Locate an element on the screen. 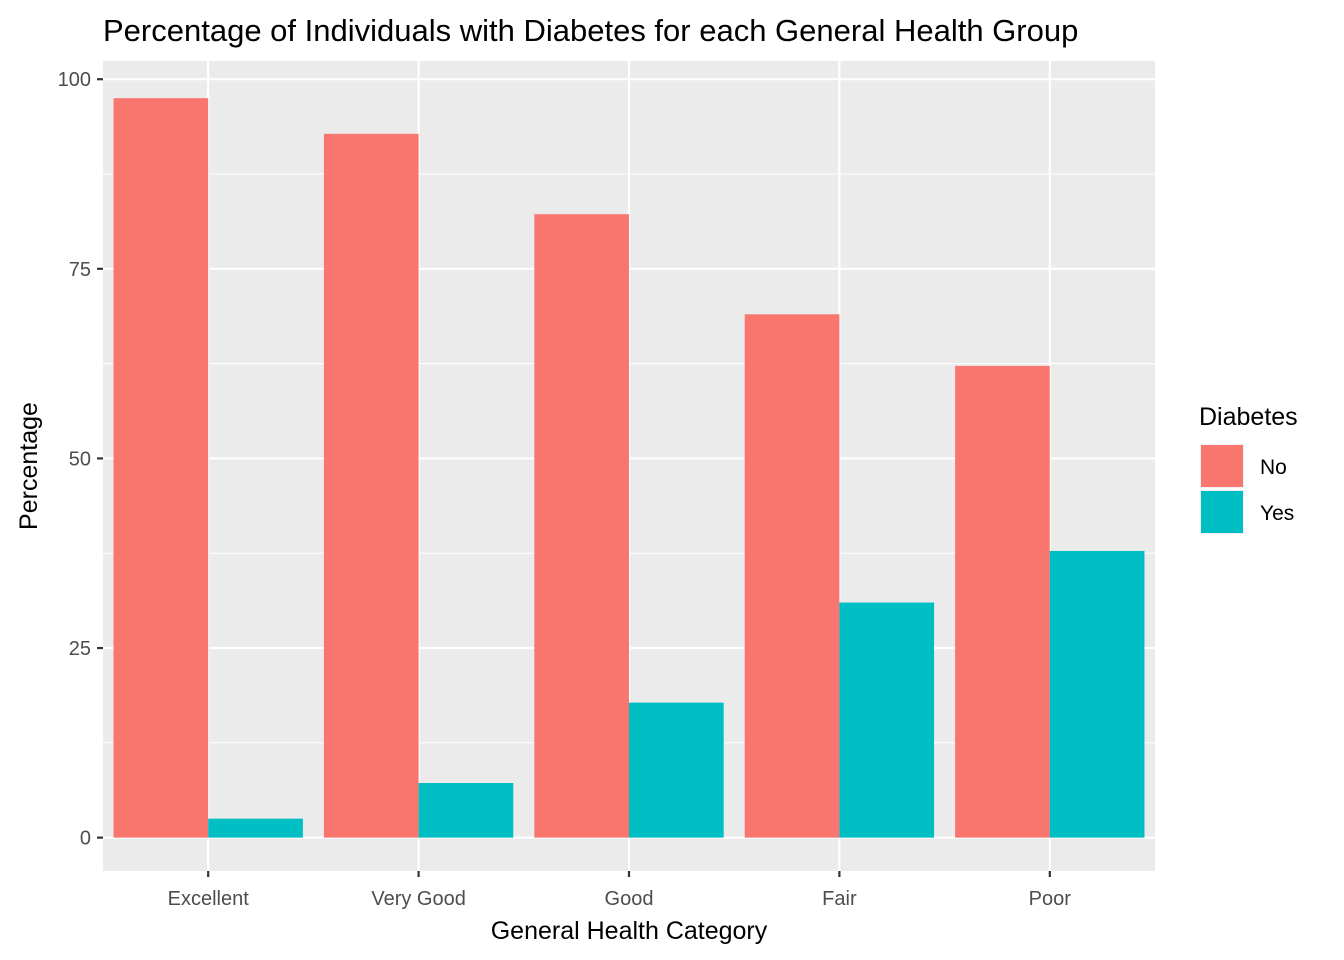  legend-label-no: No is located at coordinates (1273, 467).